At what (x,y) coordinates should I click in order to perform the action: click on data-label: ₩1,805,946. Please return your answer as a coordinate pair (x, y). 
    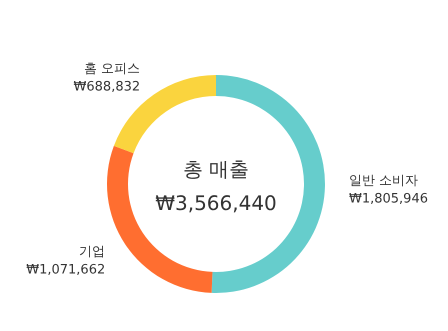
    Looking at the image, I should click on (388, 199).